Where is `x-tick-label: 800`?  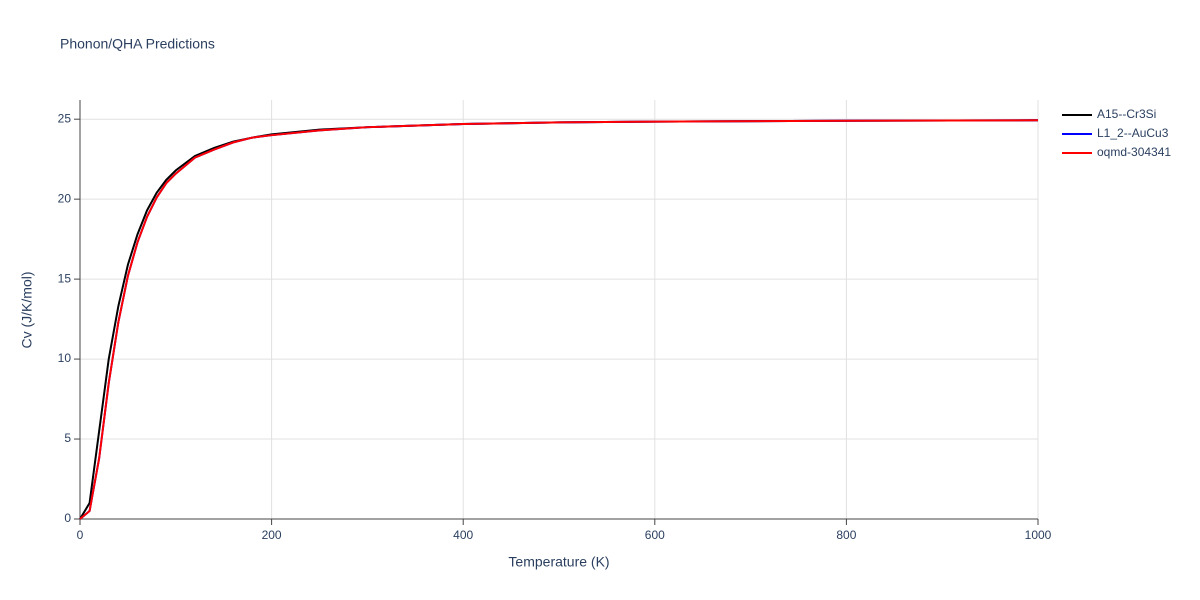
x-tick-label: 800 is located at coordinates (846, 535).